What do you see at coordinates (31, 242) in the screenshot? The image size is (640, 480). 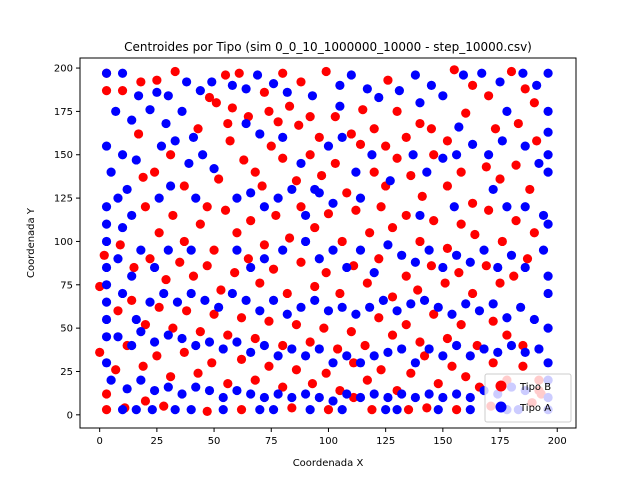 I see `y-axis-label: Coordenada Y` at bounding box center [31, 242].